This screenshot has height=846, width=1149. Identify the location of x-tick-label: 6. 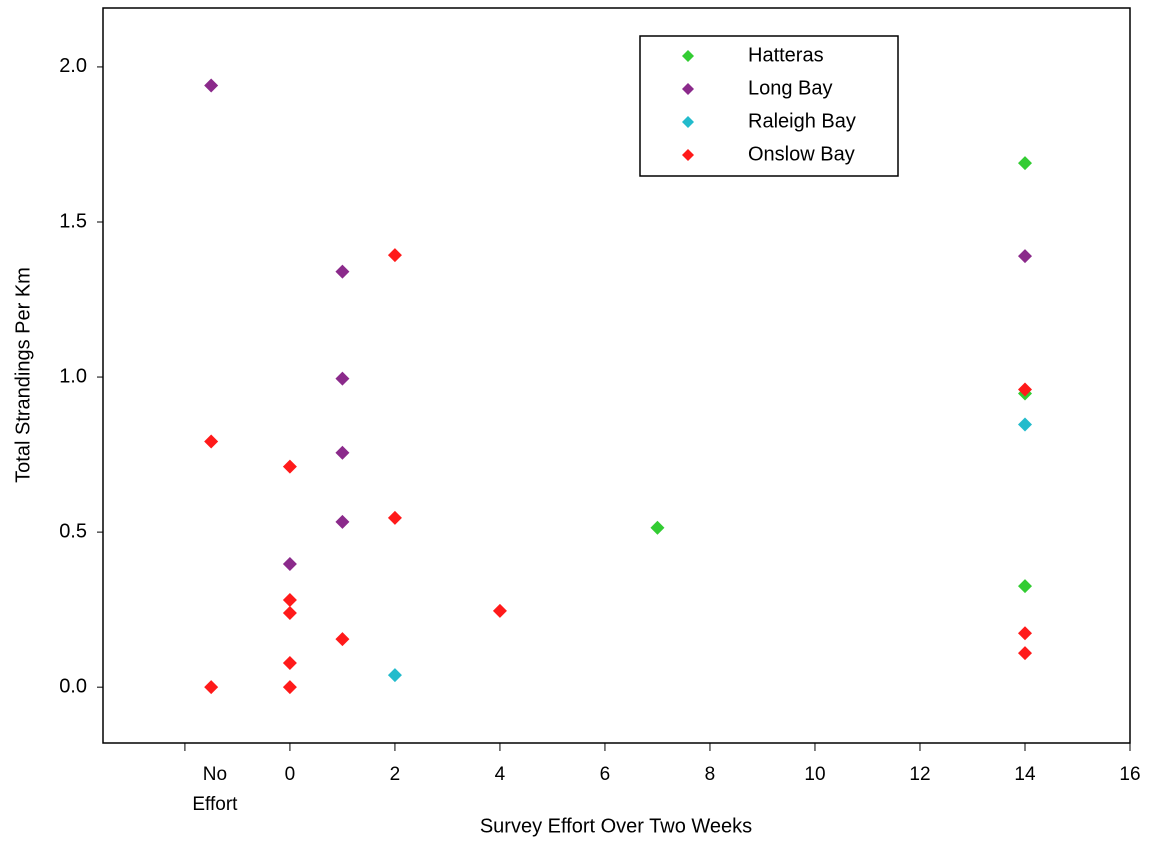
(605, 774).